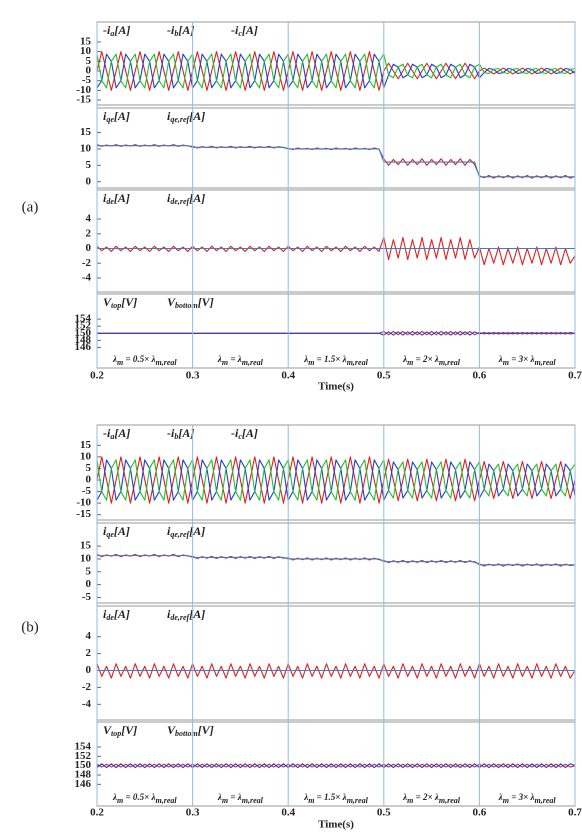  Describe the element at coordinates (83, 347) in the screenshot. I see `y-tick-label: 146` at that location.